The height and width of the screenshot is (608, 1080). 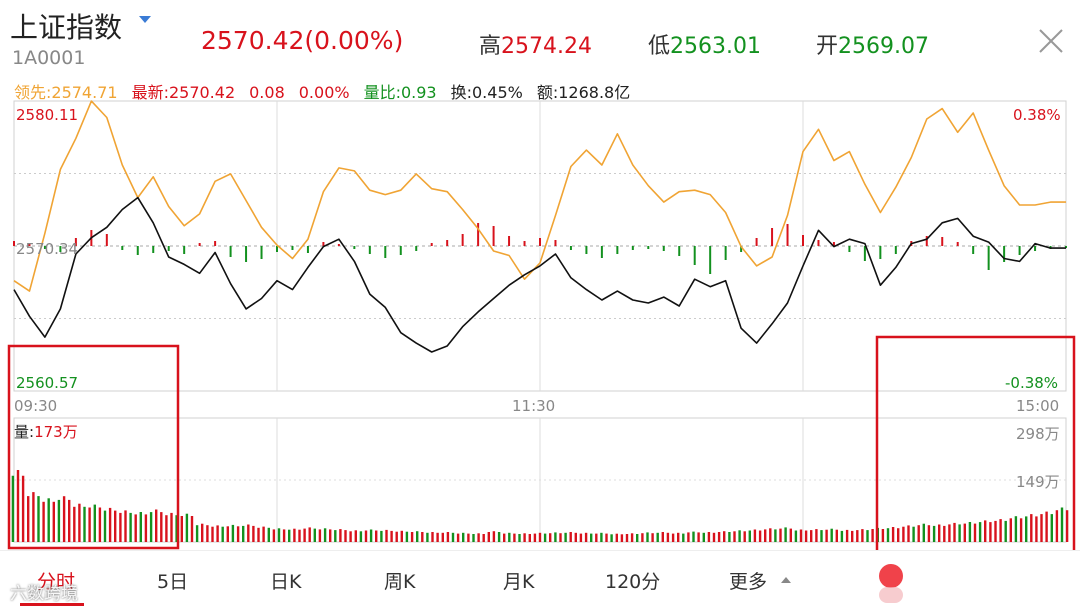 I want to click on turnover-rate: 换:0.45%, so click(x=486, y=92).